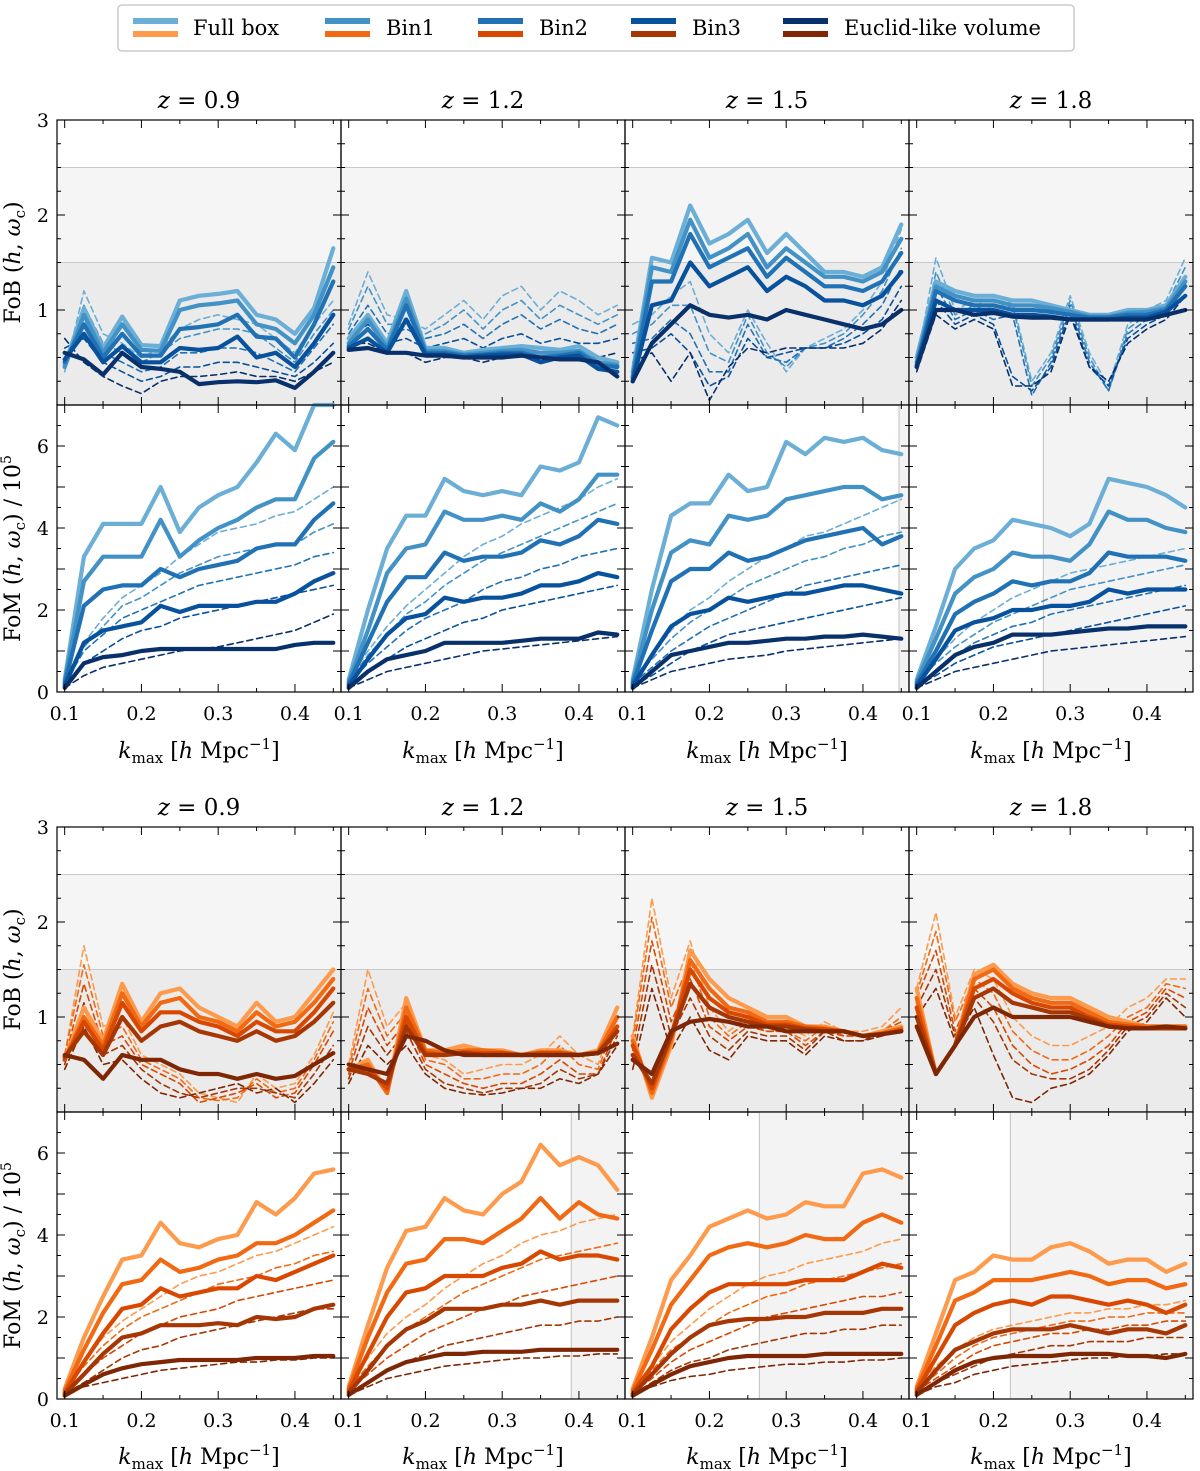 The image size is (1200, 1471). I want to click on legend-label: Bin2, so click(563, 28).